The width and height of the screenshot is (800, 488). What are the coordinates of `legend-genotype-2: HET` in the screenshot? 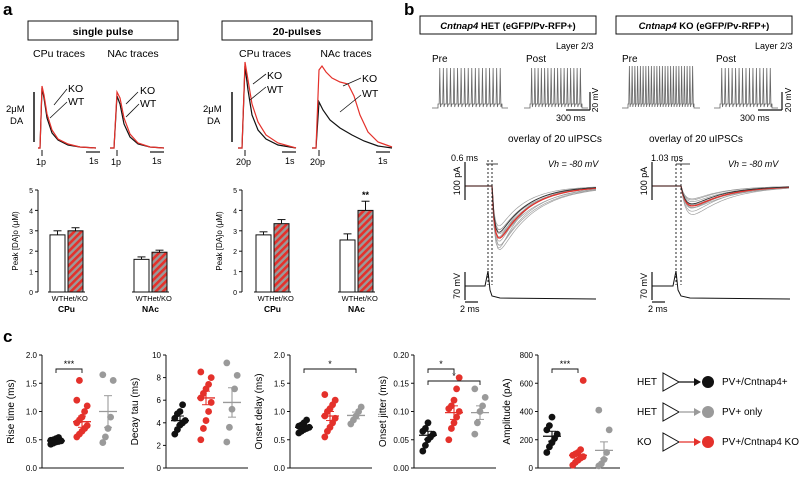 It's located at (647, 412).